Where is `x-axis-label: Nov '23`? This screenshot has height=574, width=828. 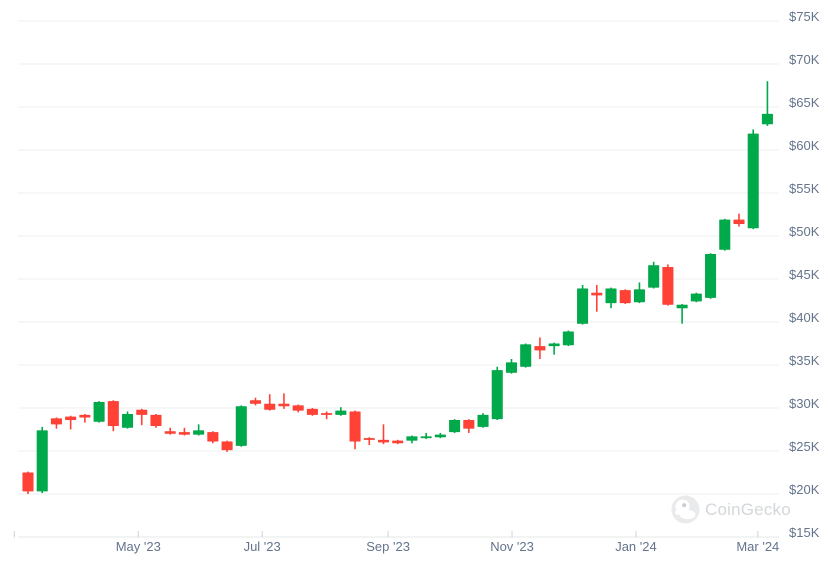 x-axis-label: Nov '23 is located at coordinates (512, 546).